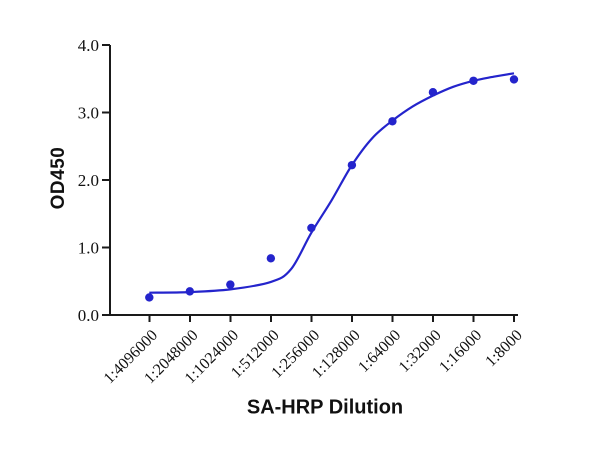 This screenshot has width=600, height=450. Describe the element at coordinates (460, 351) in the screenshot. I see `x-tick-label: 1:16000` at that location.